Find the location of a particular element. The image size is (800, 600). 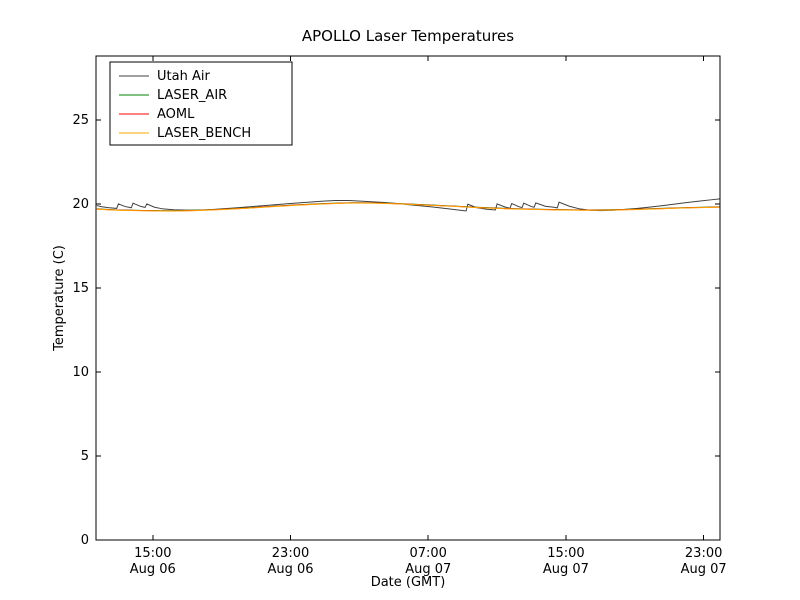

y-tick-label: 15 is located at coordinates (80, 288).